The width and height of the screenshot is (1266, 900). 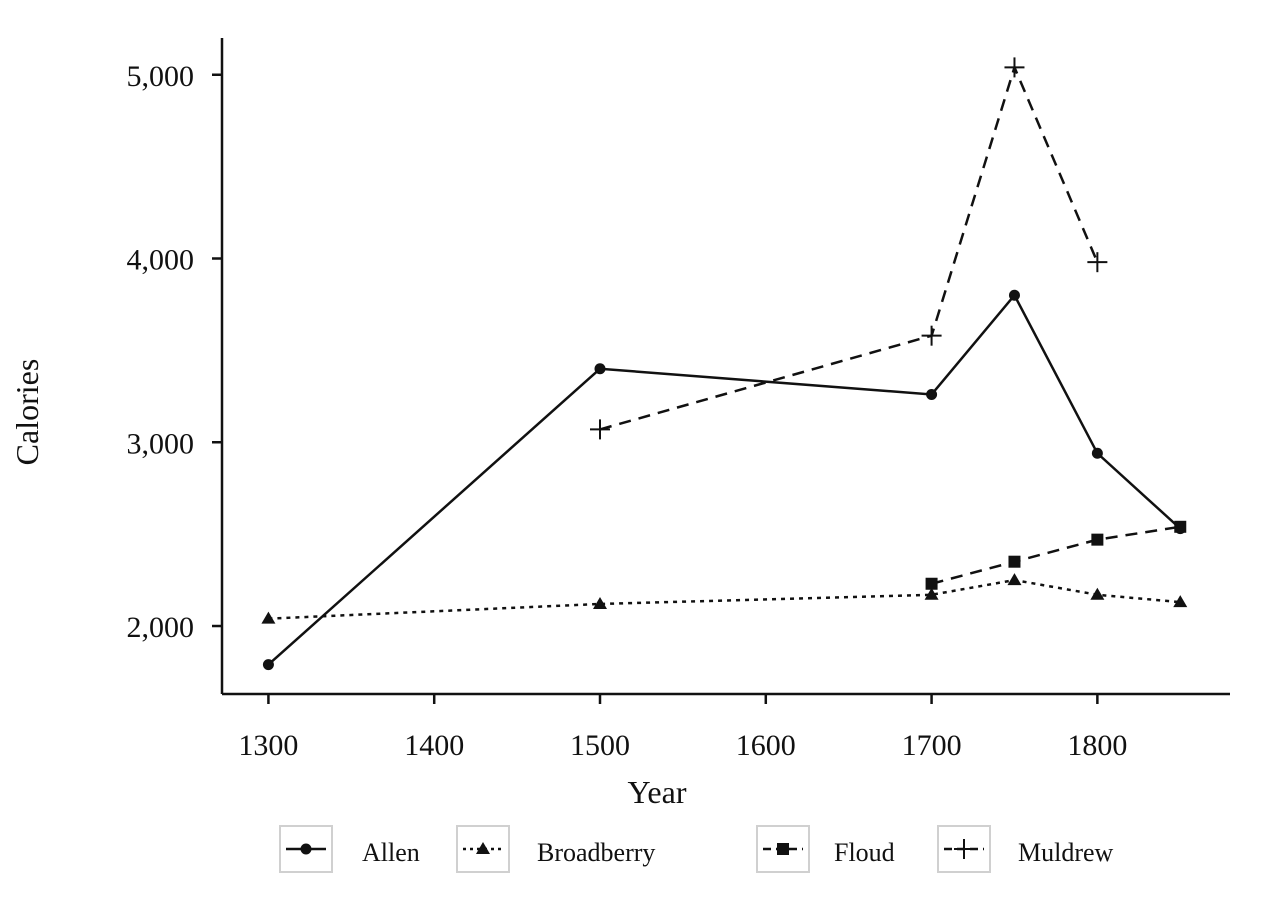 What do you see at coordinates (306, 849) in the screenshot?
I see `legend-marker-allen` at bounding box center [306, 849].